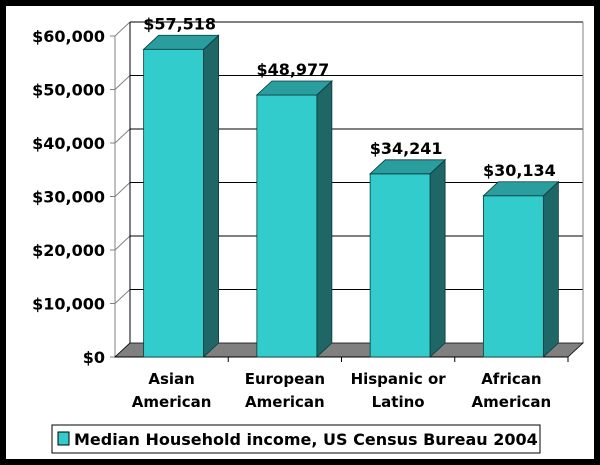 The height and width of the screenshot is (465, 600). I want to click on y-tick-label: $0, so click(94, 357).